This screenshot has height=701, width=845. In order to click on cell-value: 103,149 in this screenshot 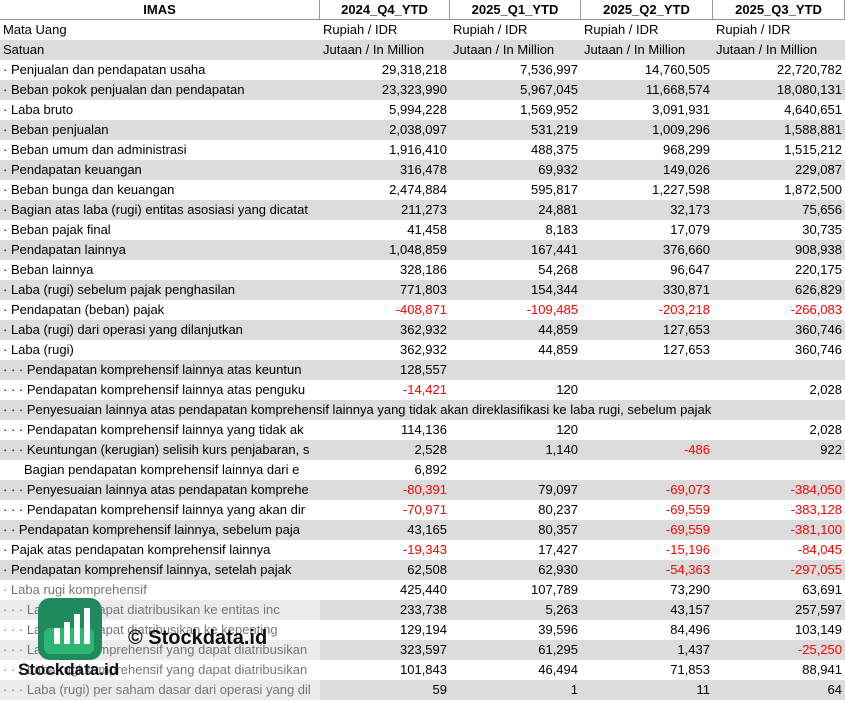, I will do `click(818, 629)`.